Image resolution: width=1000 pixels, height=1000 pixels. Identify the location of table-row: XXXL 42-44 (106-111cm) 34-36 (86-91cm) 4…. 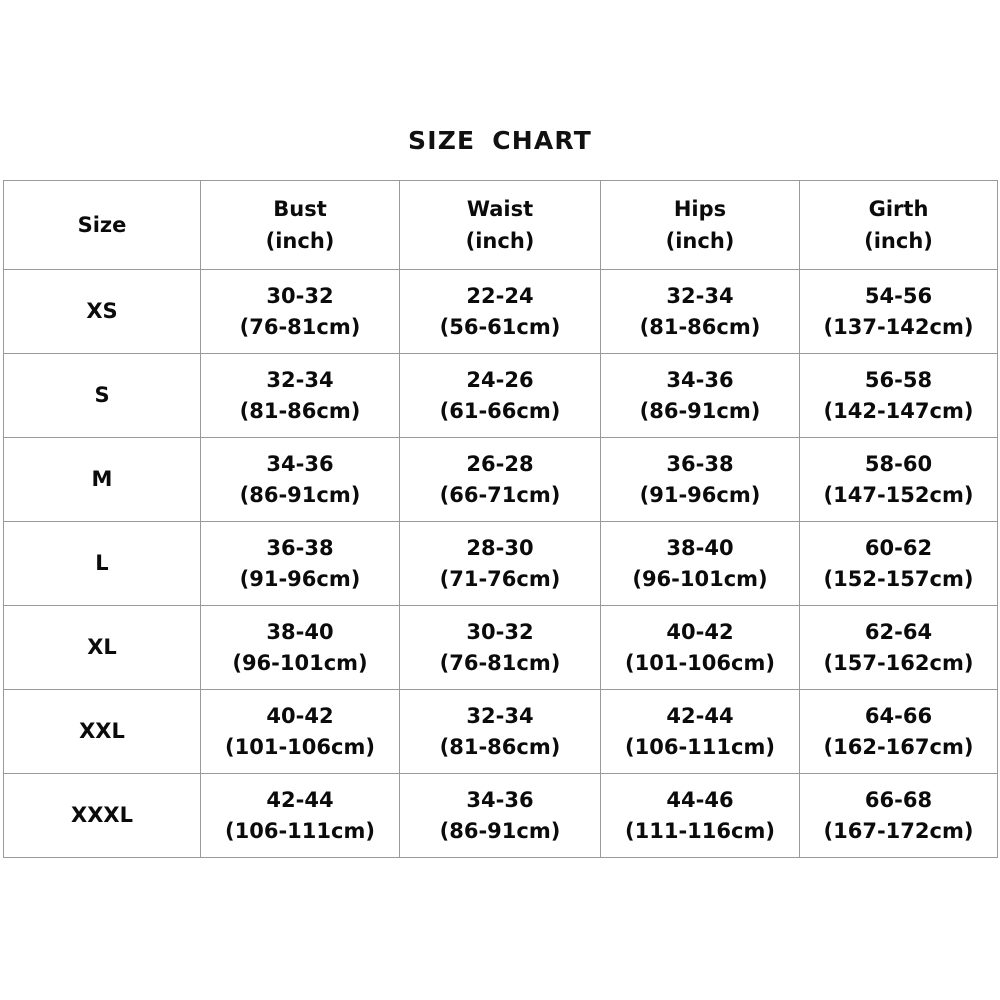
(500, 815).